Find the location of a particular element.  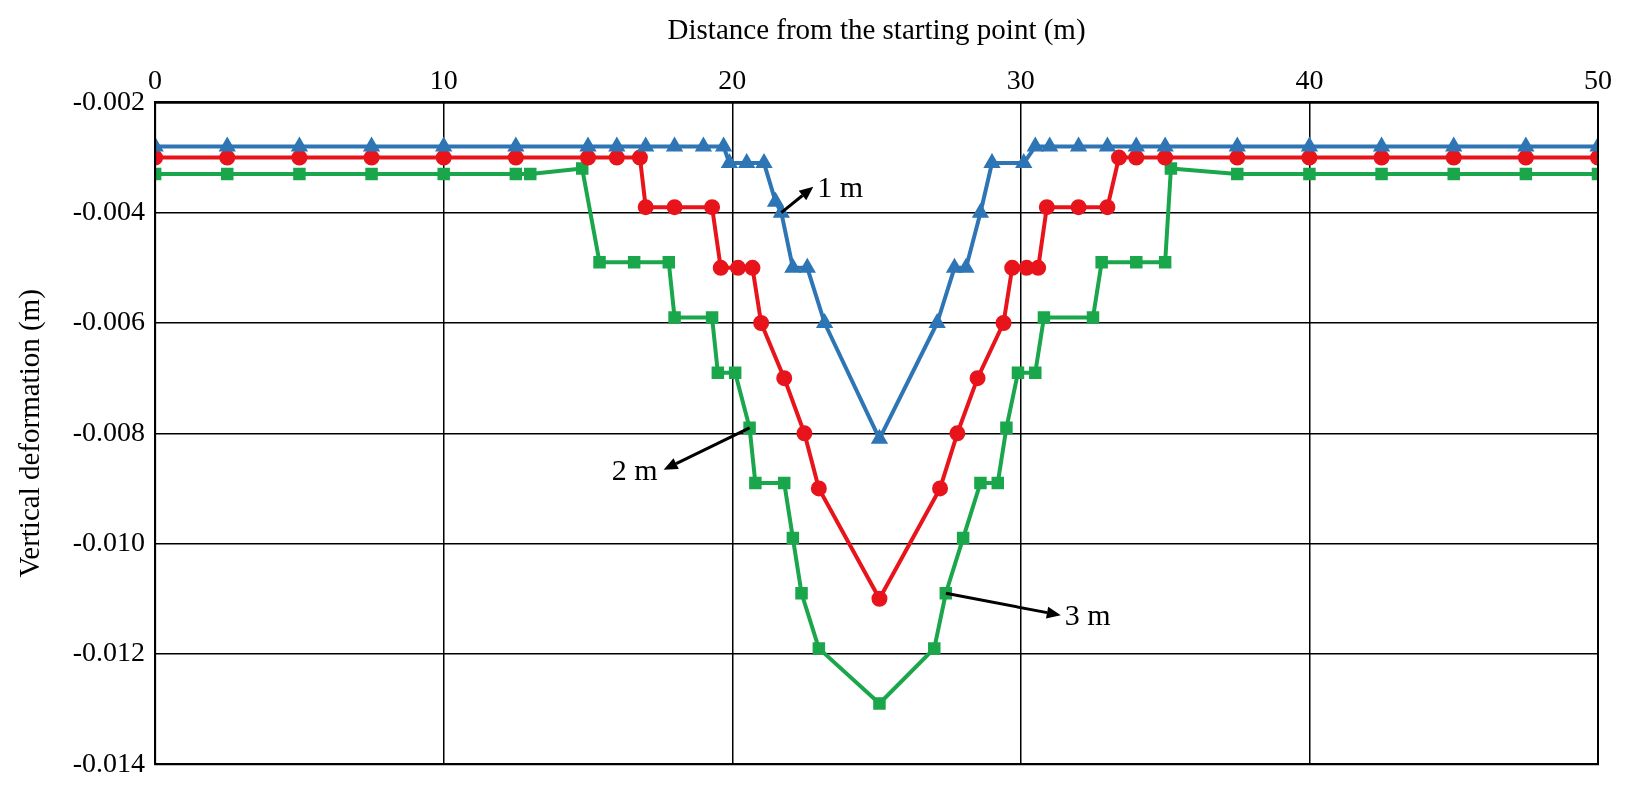

y-tick-label: -0.012 is located at coordinates (109, 652).